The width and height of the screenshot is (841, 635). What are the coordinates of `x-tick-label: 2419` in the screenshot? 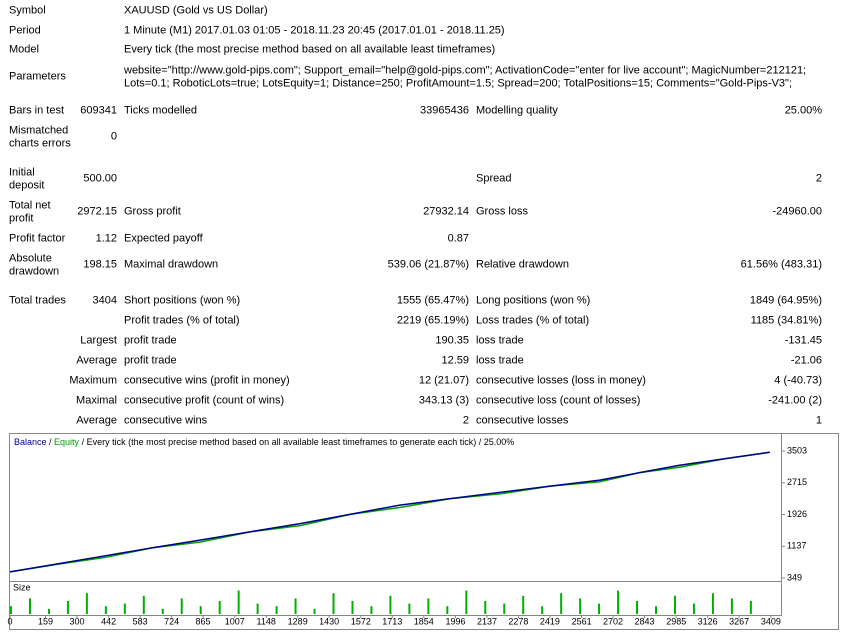 It's located at (550, 621).